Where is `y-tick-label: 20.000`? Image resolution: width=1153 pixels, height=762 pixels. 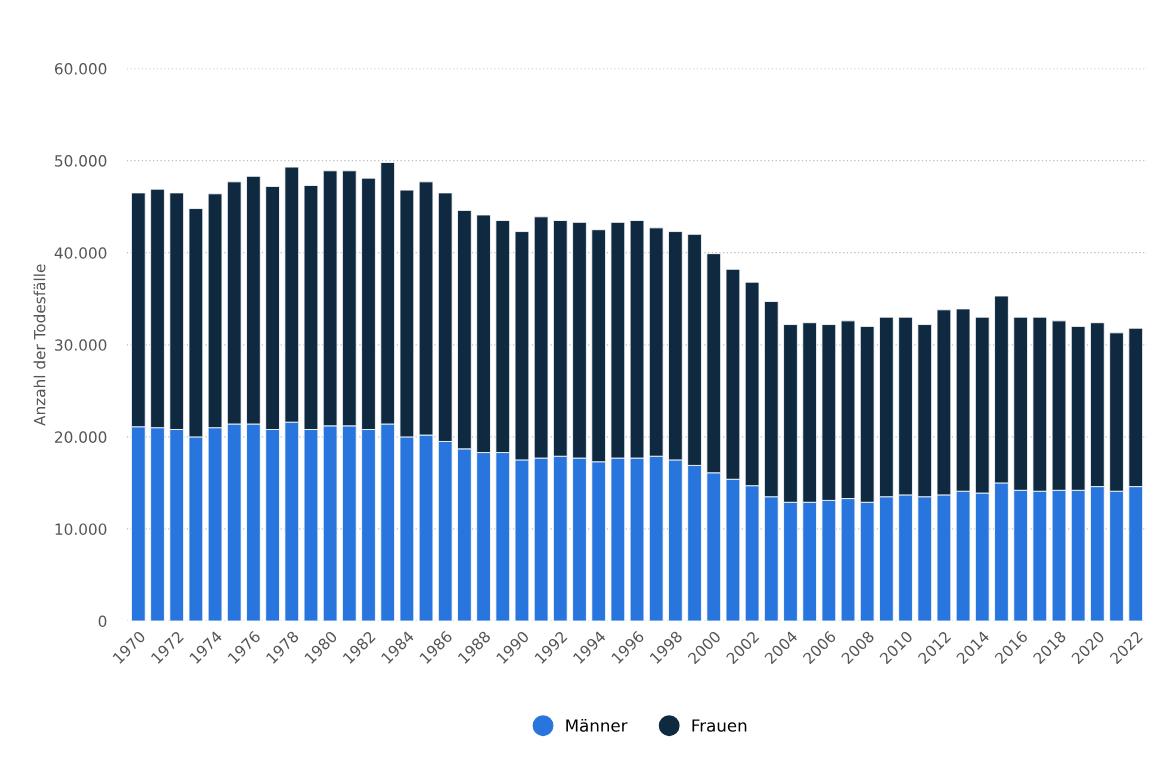 y-tick-label: 20.000 is located at coordinates (81, 437).